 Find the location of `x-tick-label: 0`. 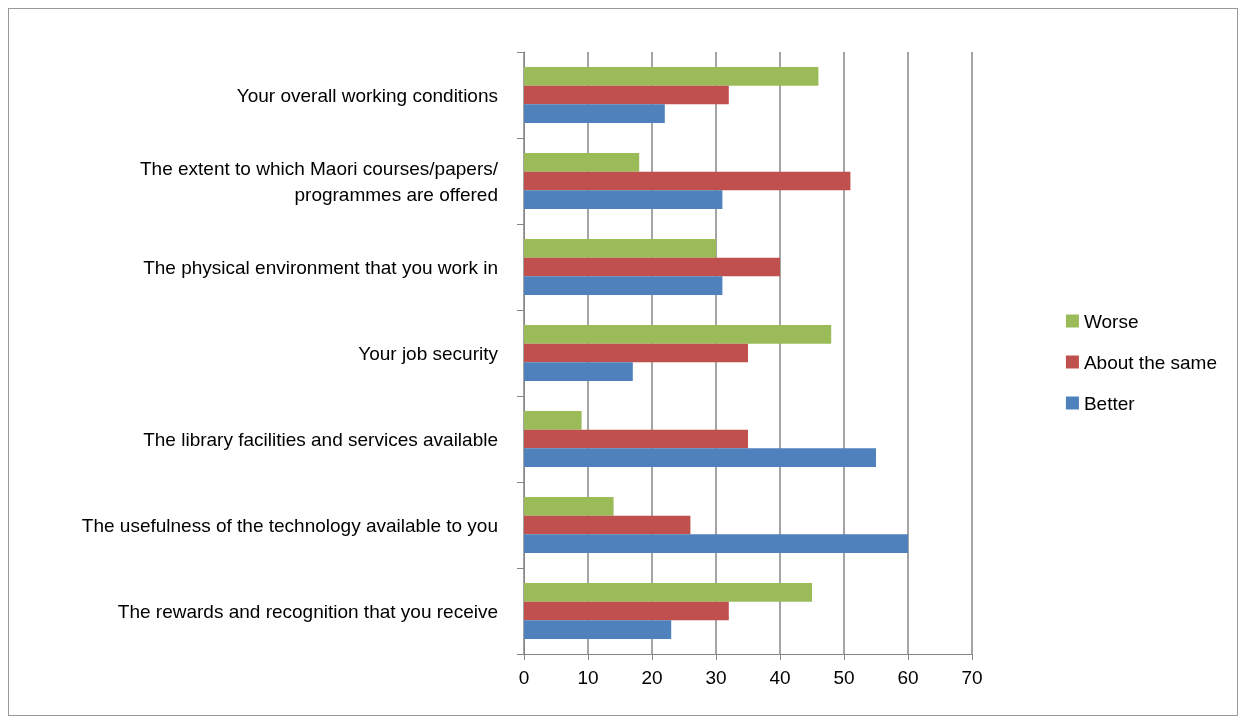

x-tick-label: 0 is located at coordinates (524, 677).